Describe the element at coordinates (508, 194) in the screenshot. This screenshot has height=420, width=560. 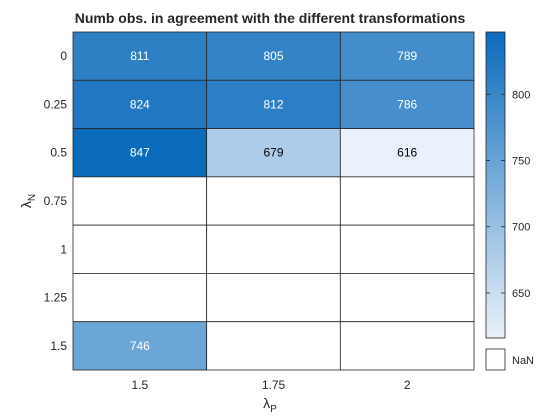
I see `colorbar-ticks: 650 700 750 800` at that location.